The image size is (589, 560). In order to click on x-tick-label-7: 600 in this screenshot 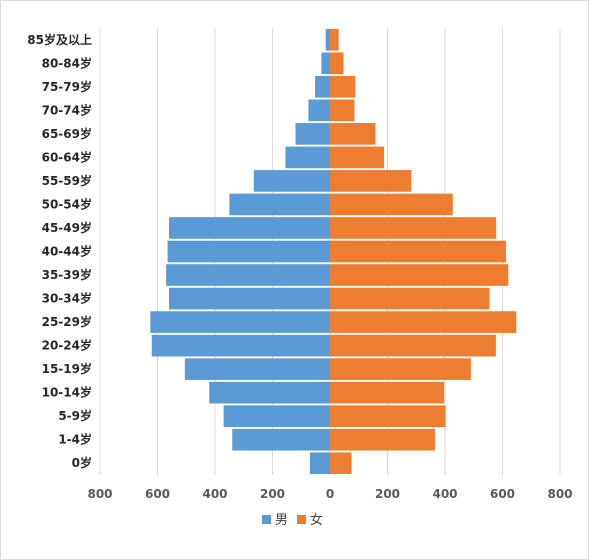, I will do `click(502, 494)`.